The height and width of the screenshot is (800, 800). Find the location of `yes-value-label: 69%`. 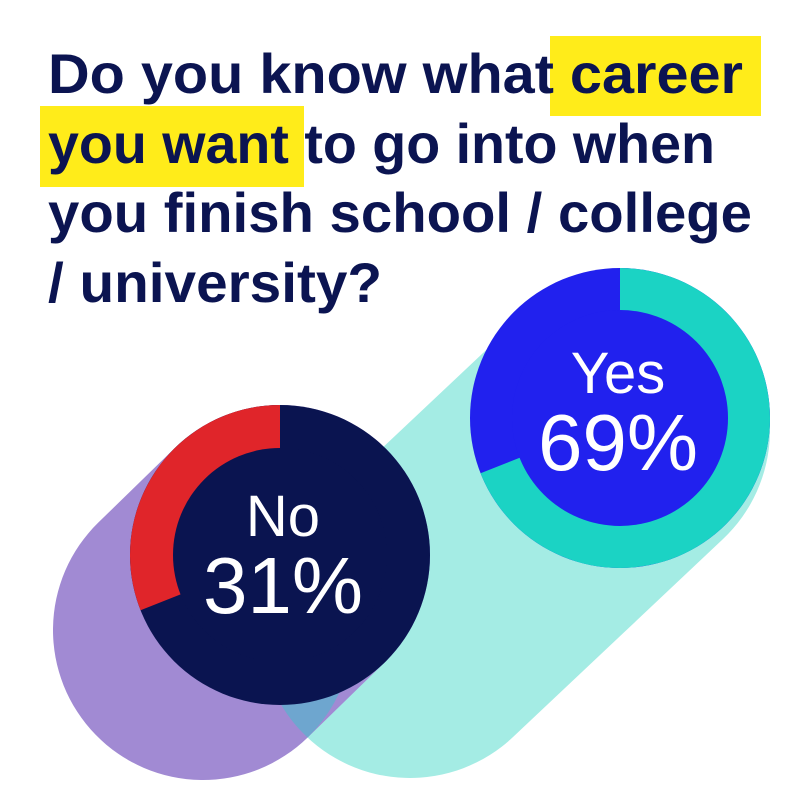

yes-value-label: 69% is located at coordinates (618, 442).